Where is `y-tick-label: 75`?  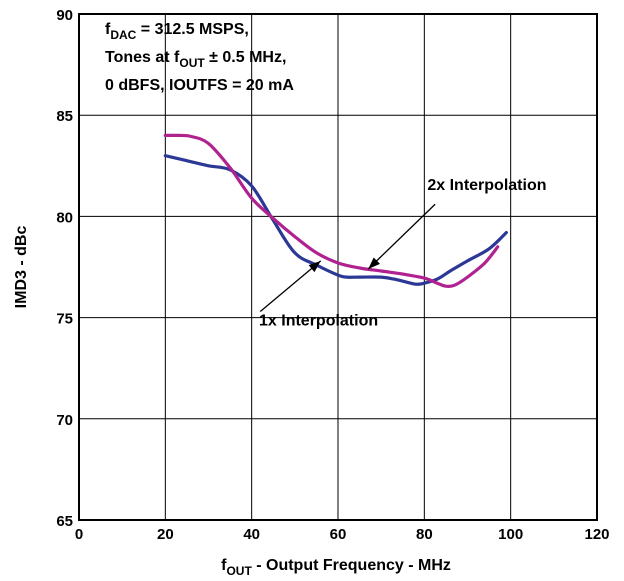
y-tick-label: 75 is located at coordinates (64, 319).